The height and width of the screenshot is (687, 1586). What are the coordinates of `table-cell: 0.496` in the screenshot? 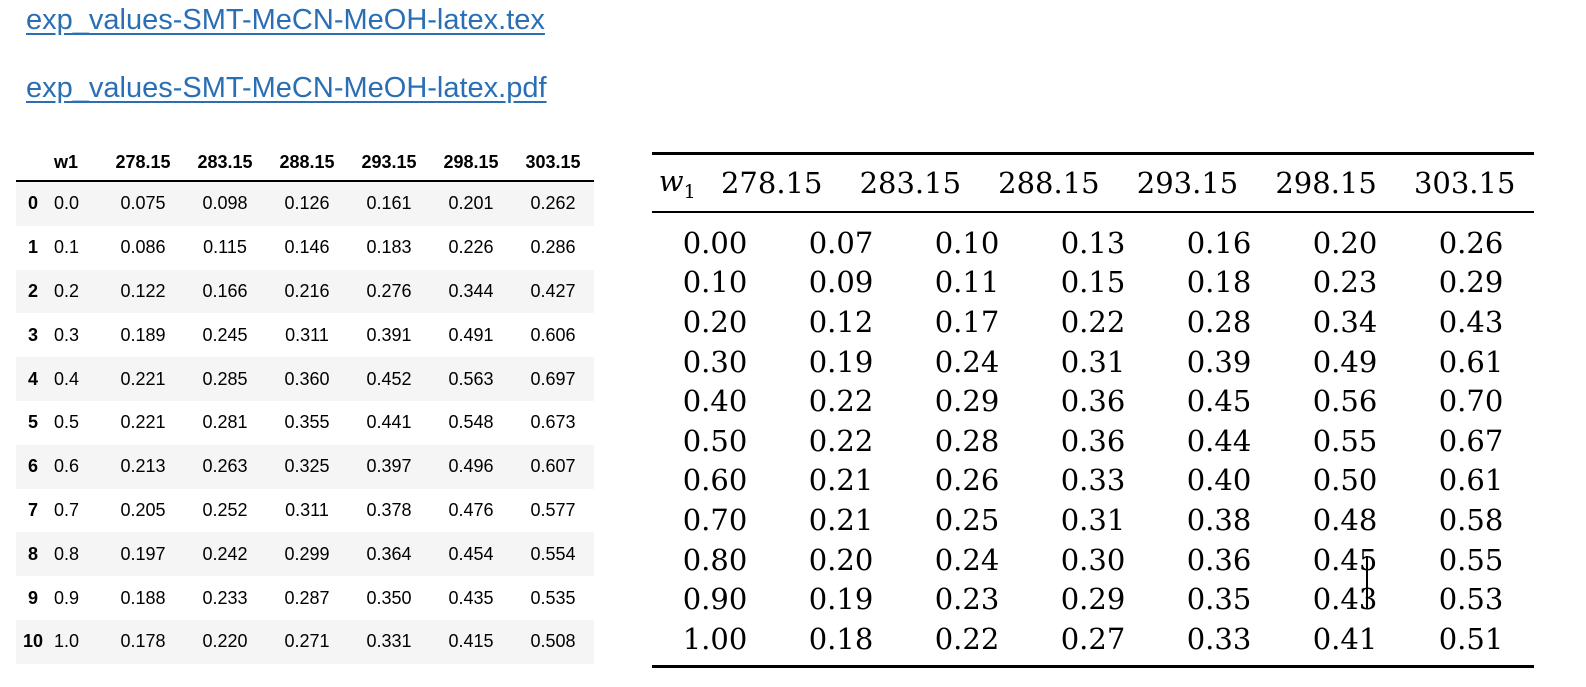 It's located at (471, 466).